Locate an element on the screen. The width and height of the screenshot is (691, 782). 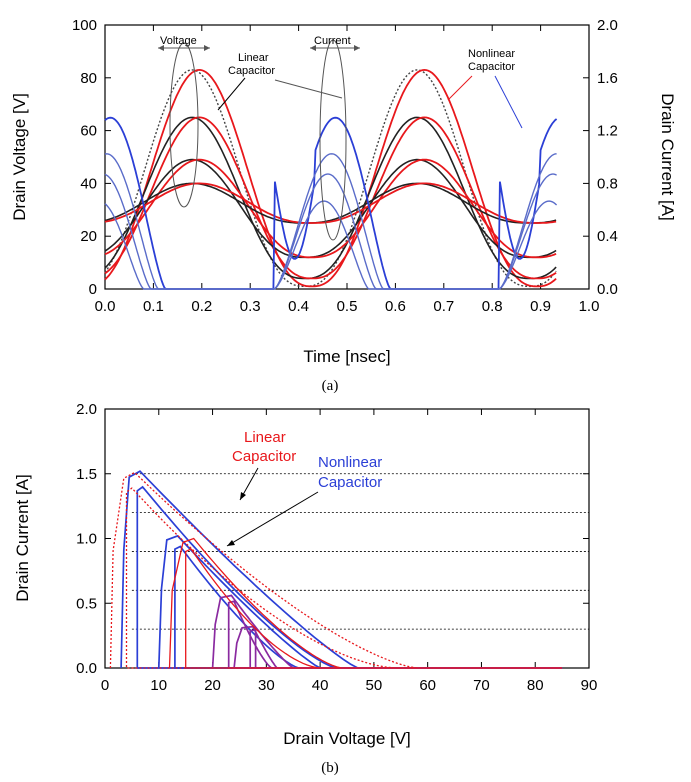
chart-b-ytick-label: 0.5 is located at coordinates (86, 603).